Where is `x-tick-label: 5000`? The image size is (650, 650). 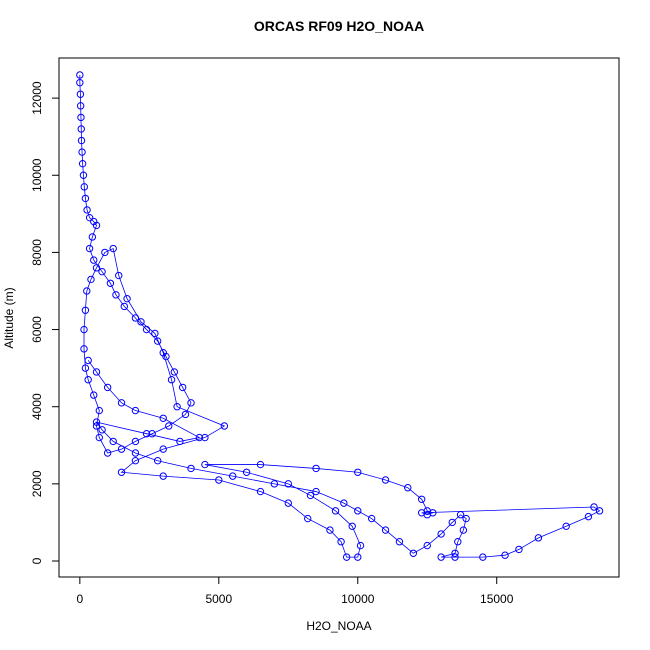 x-tick-label: 5000 is located at coordinates (218, 599).